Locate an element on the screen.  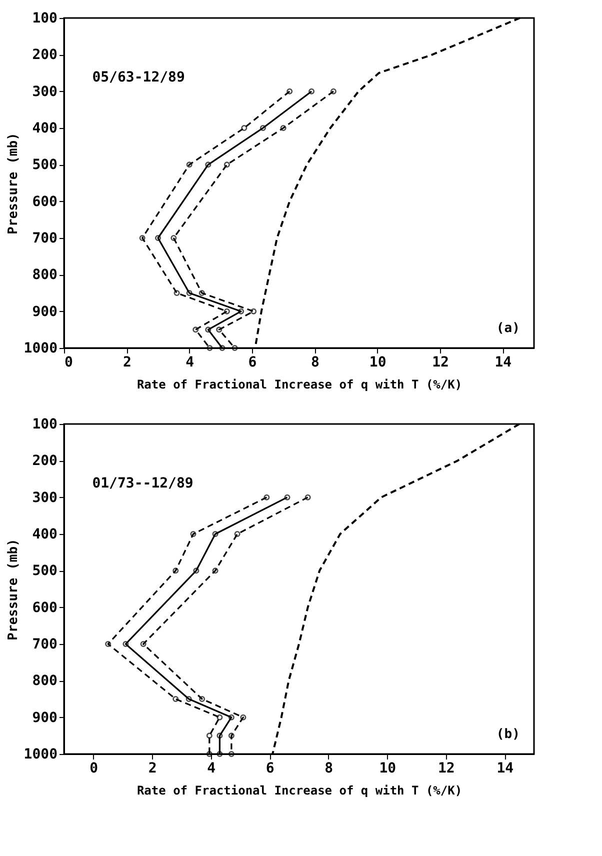
annotation: (b) is located at coordinates (508, 734).